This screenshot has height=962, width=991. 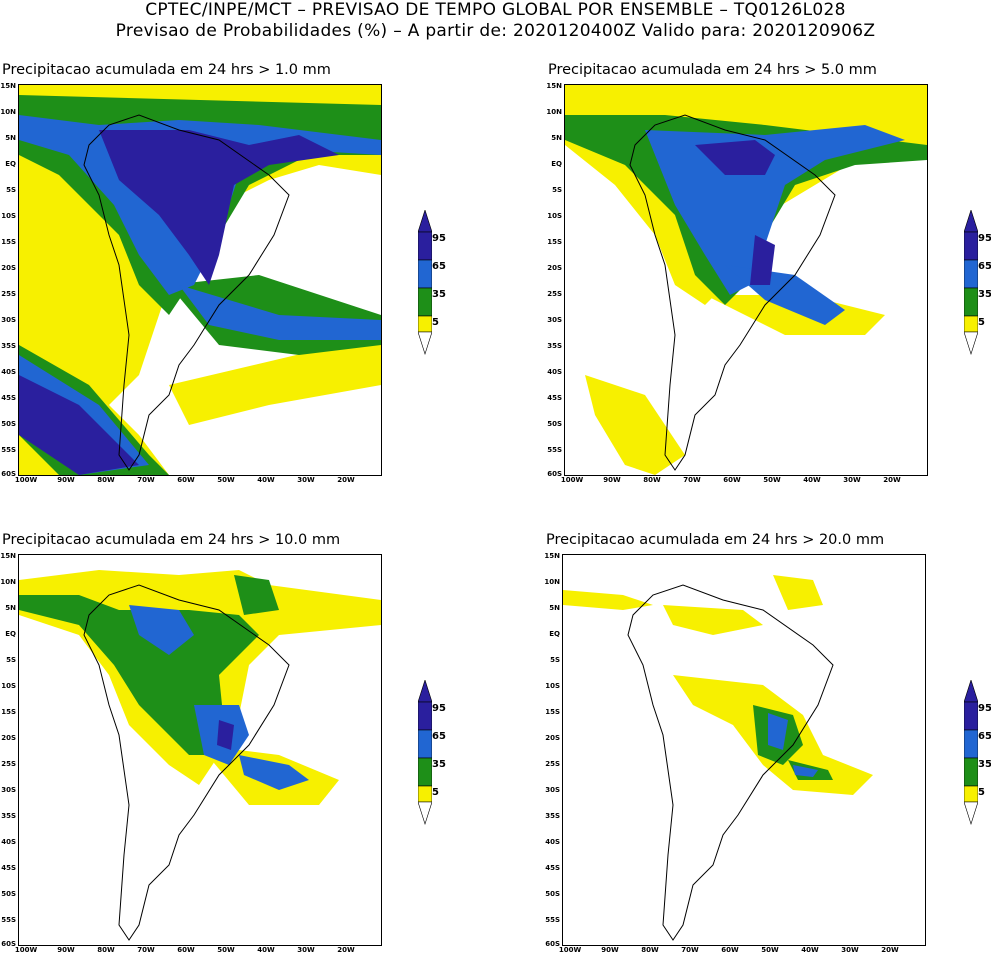 What do you see at coordinates (200, 280) in the screenshot?
I see `map-canvas` at bounding box center [200, 280].